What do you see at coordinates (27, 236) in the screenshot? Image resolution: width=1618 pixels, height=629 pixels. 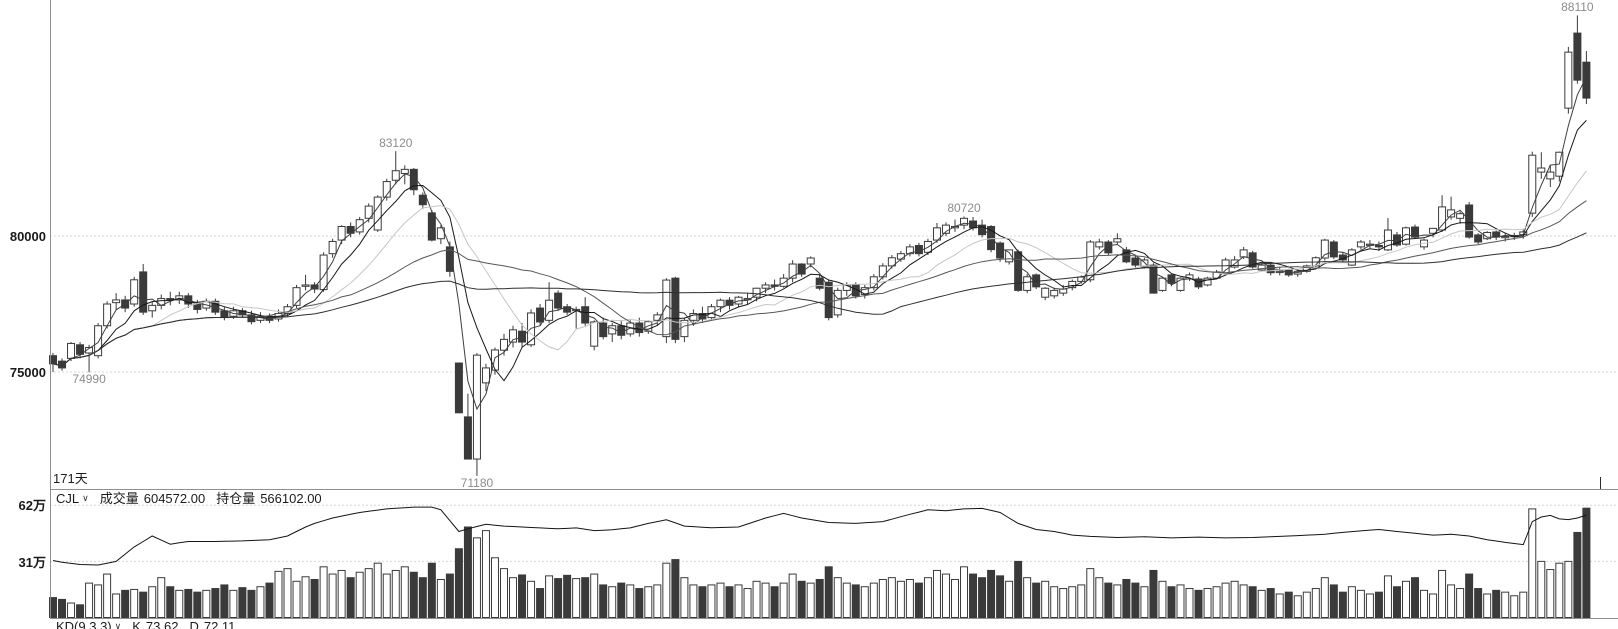 I see `price-axis-tick-80000: 80000` at bounding box center [27, 236].